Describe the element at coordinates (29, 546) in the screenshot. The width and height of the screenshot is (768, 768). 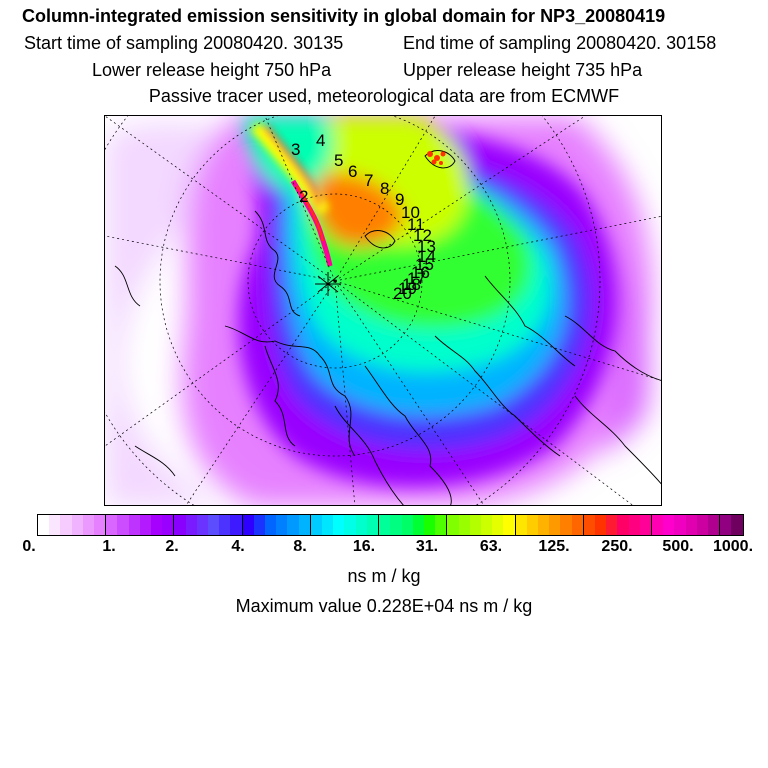
I see `colorbar-tick: 0.` at that location.